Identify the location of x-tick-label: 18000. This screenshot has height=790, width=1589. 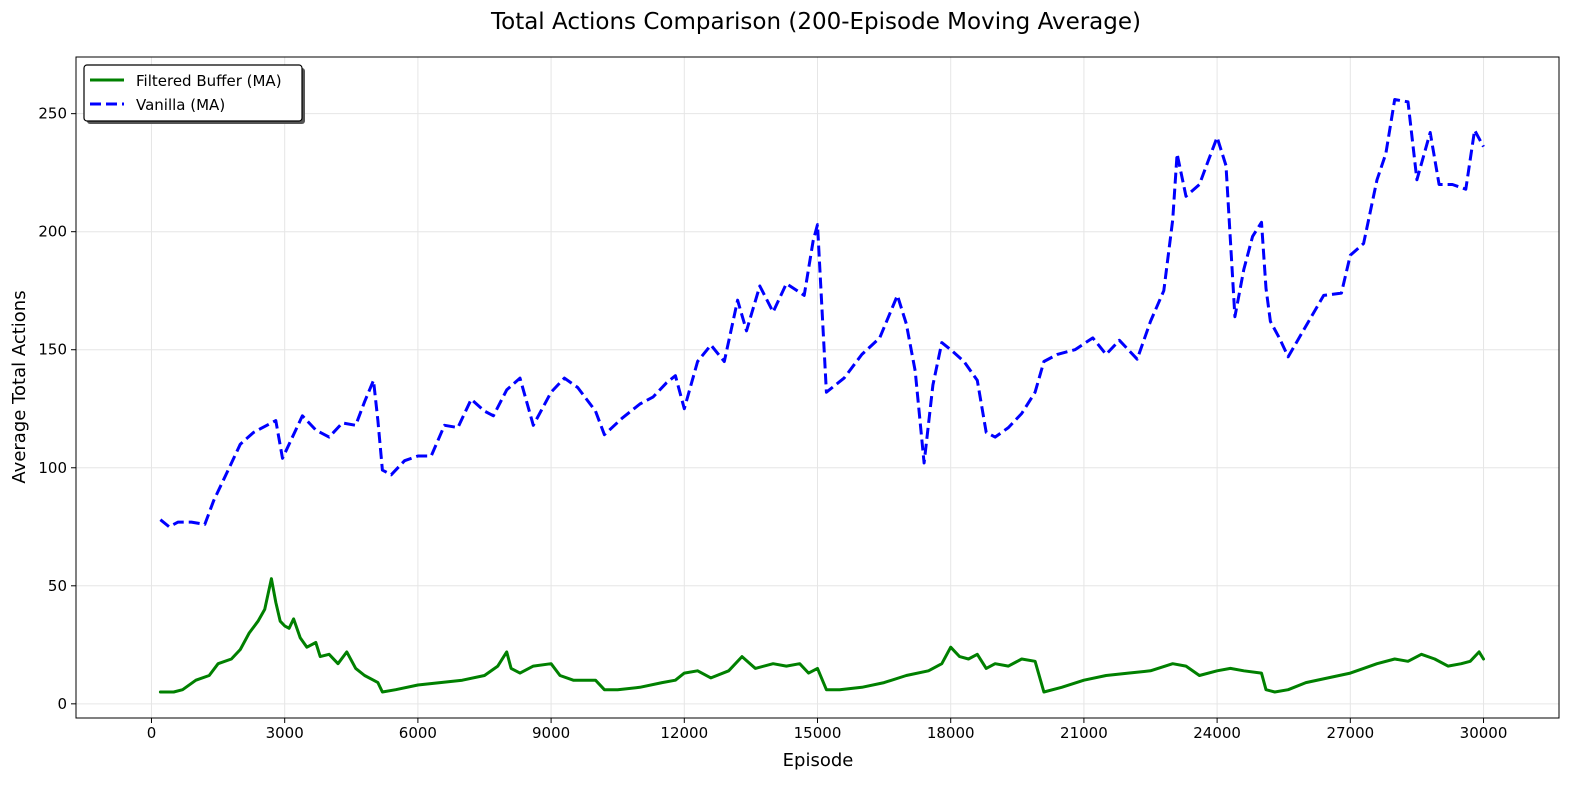
(951, 733).